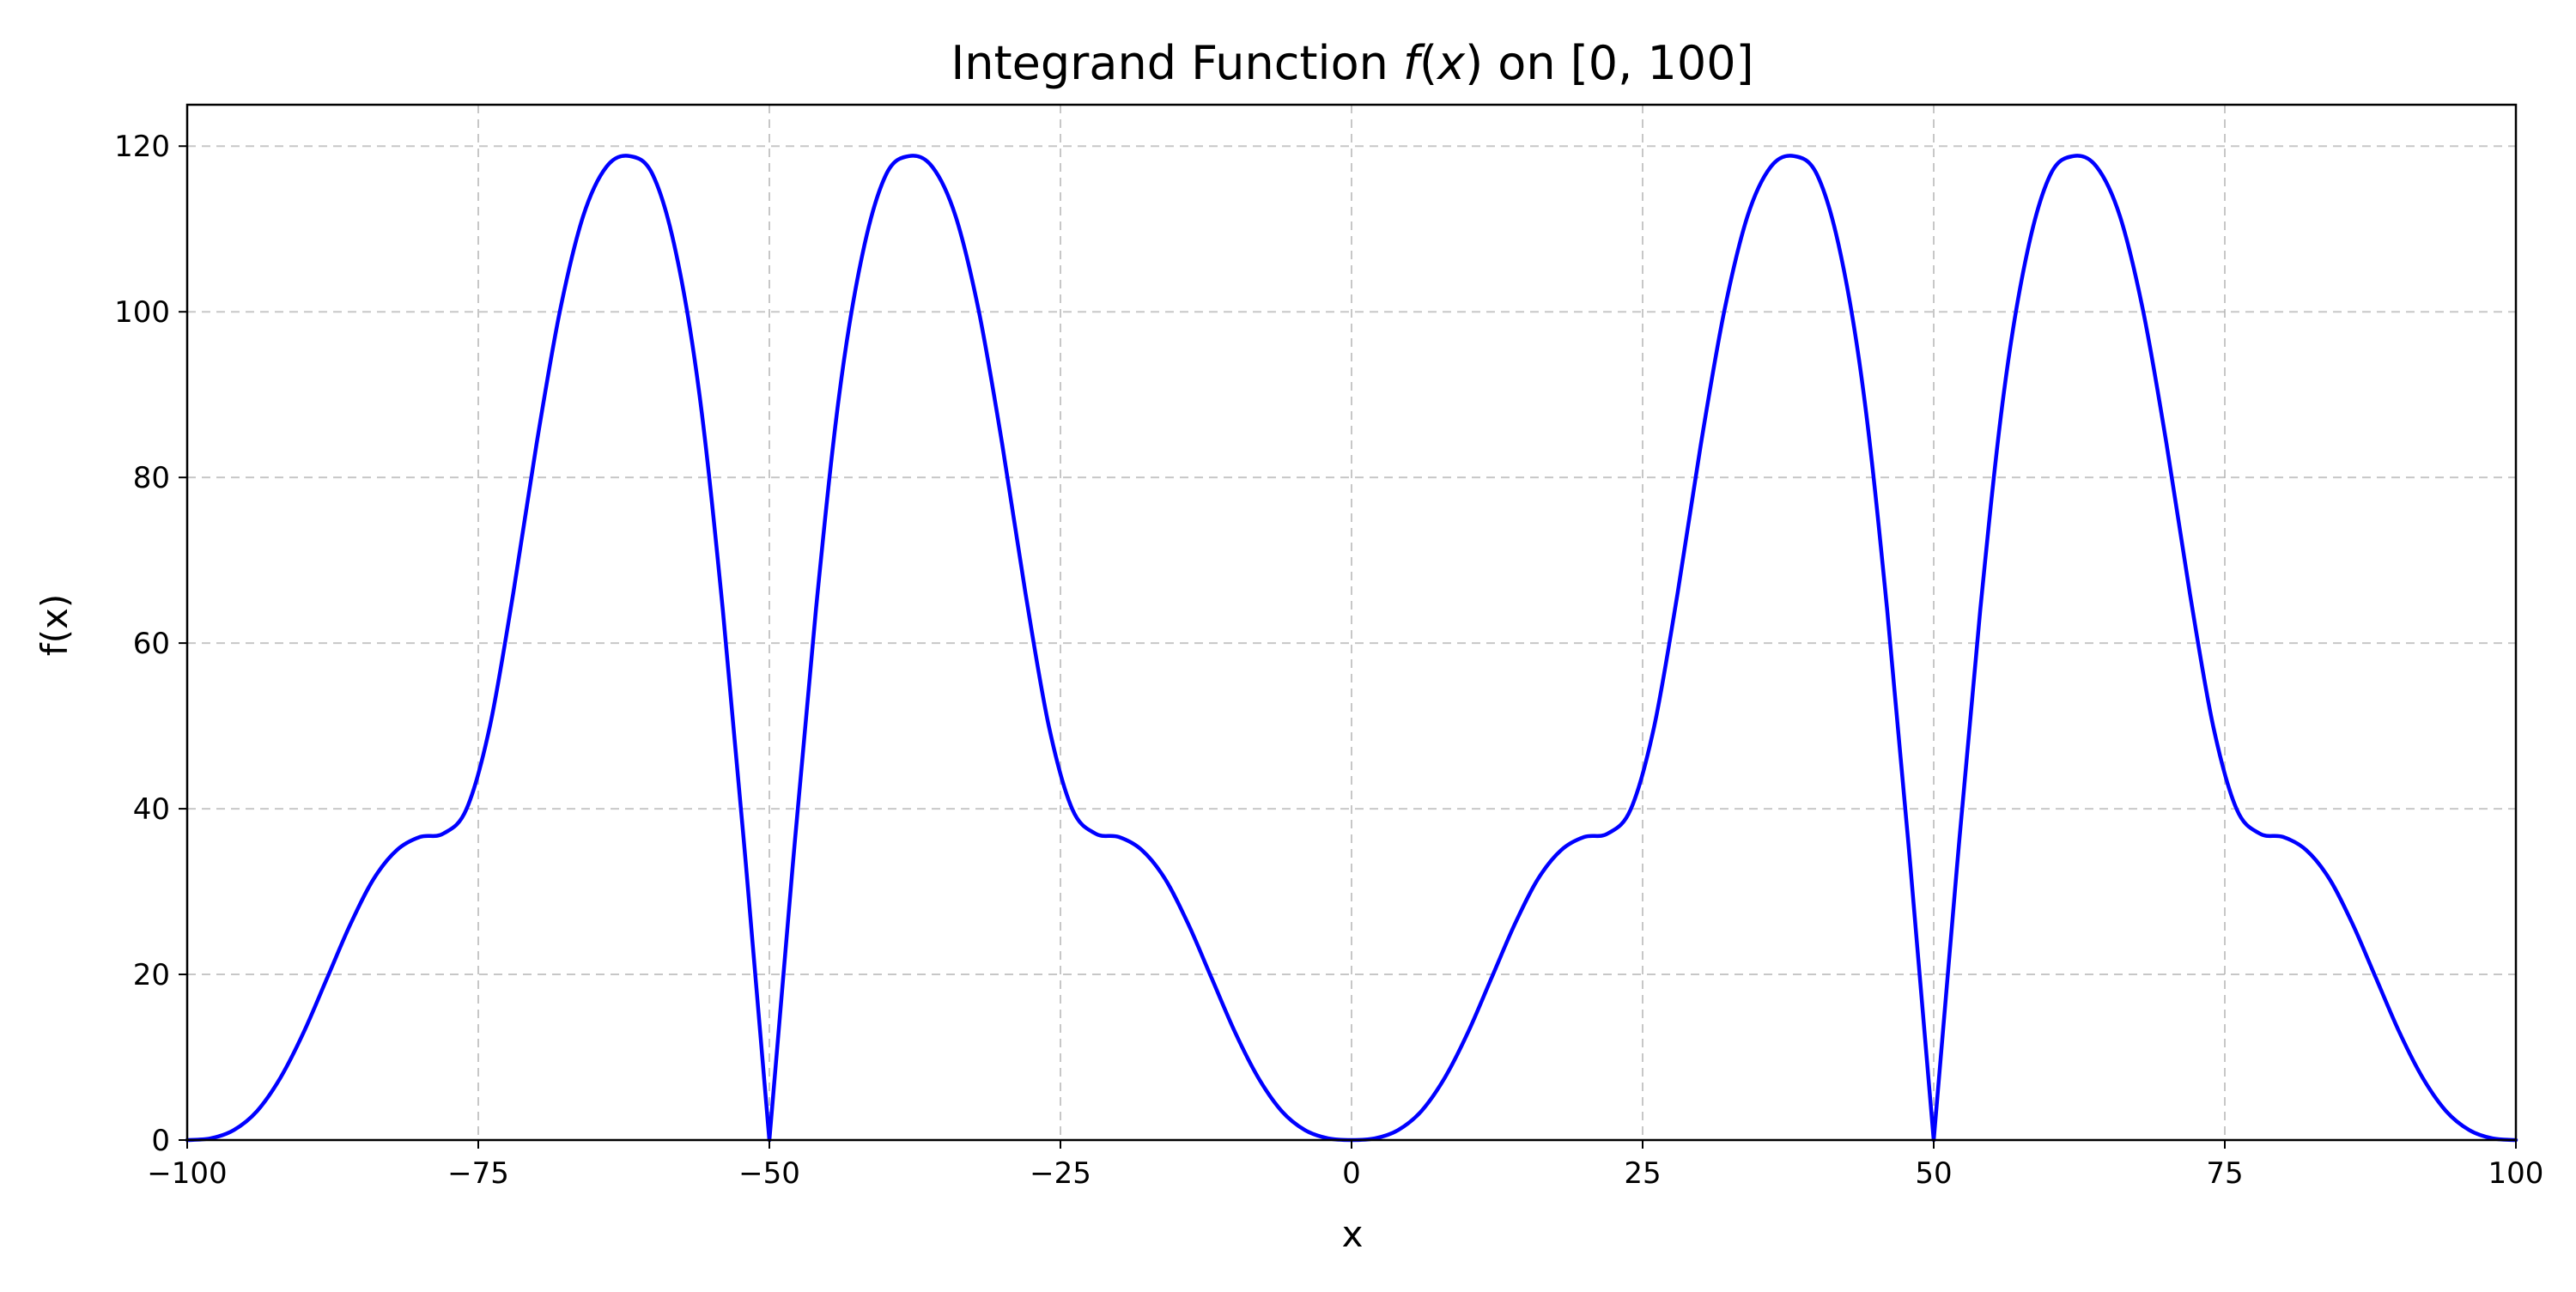 Image resolution: width=2576 pixels, height=1292 pixels. I want to click on title-prefix: Integrand Function, so click(1177, 63).